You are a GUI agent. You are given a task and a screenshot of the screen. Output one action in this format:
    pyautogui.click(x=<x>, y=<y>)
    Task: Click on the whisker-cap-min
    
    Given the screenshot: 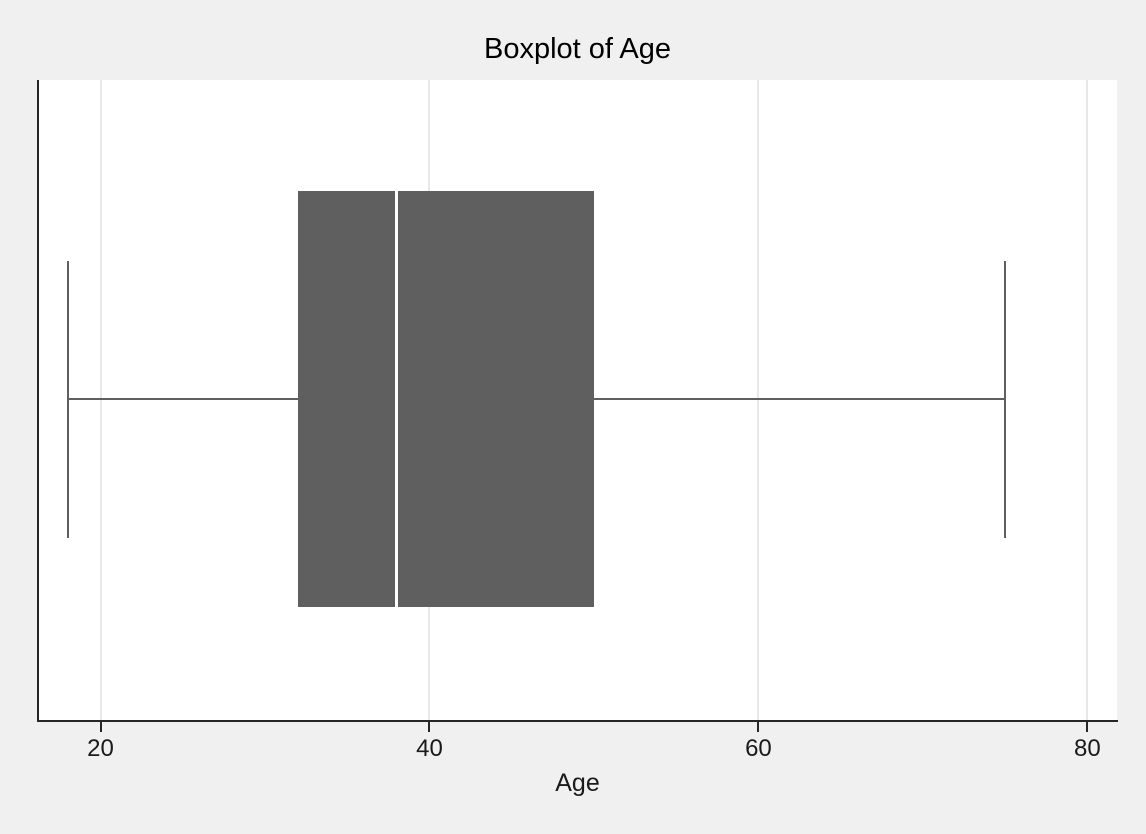 What is the action you would take?
    pyautogui.click(x=67, y=399)
    